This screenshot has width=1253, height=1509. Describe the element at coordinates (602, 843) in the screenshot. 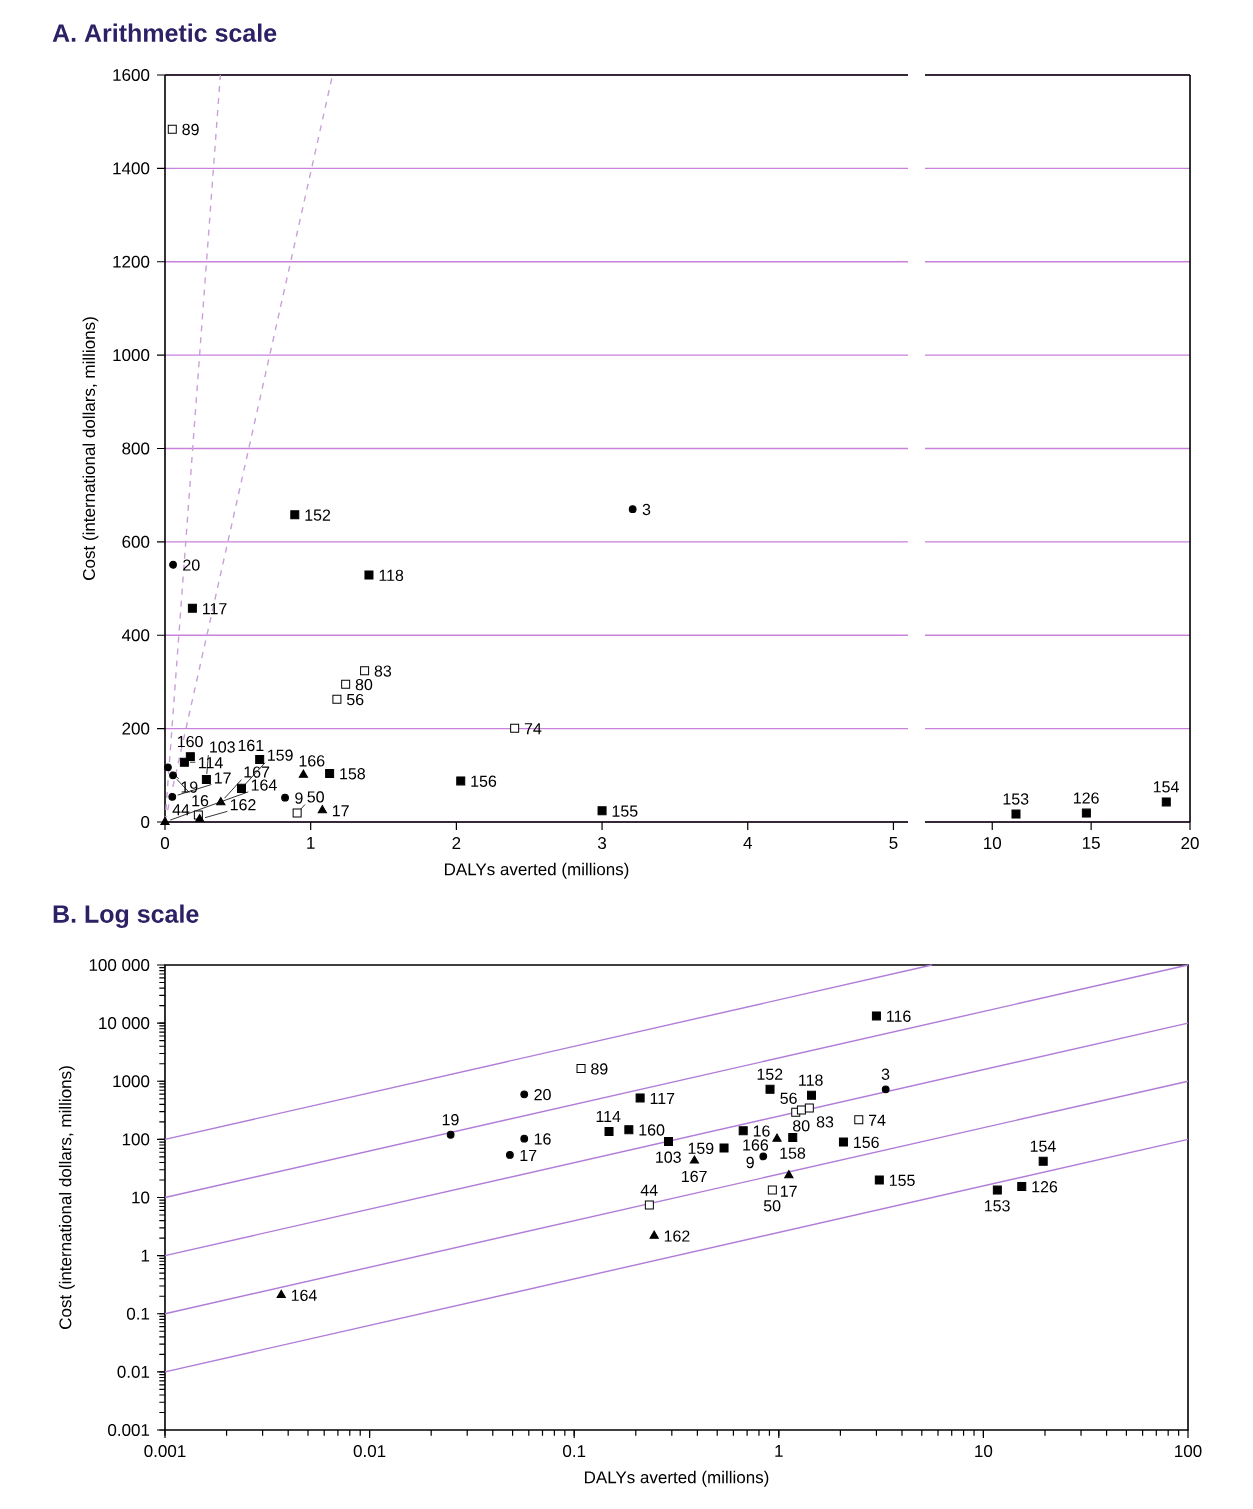

I see `x-tick-label: 3` at that location.